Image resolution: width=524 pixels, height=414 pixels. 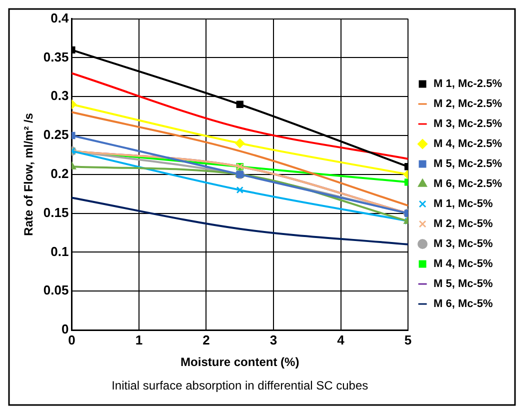 What do you see at coordinates (468, 124) in the screenshot?
I see `legend-label: M 3, Mc-2.5%` at bounding box center [468, 124].